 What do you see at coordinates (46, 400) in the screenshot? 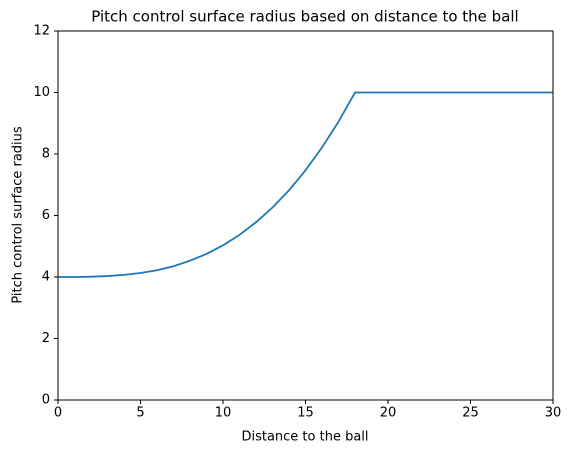
I see `y-tick-label: 0` at bounding box center [46, 400].